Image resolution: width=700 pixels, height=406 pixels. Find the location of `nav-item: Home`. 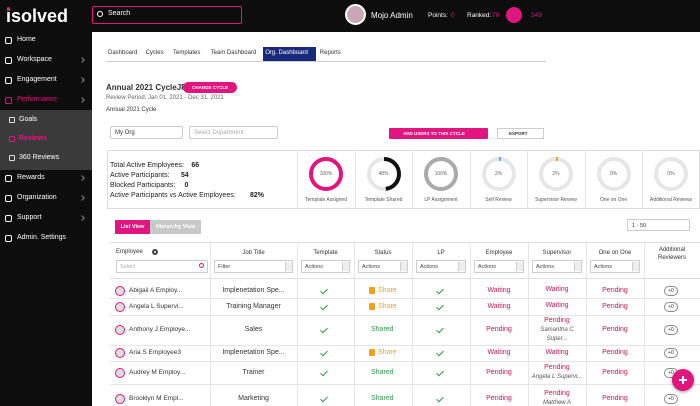

nav-item: Home is located at coordinates (26, 39).